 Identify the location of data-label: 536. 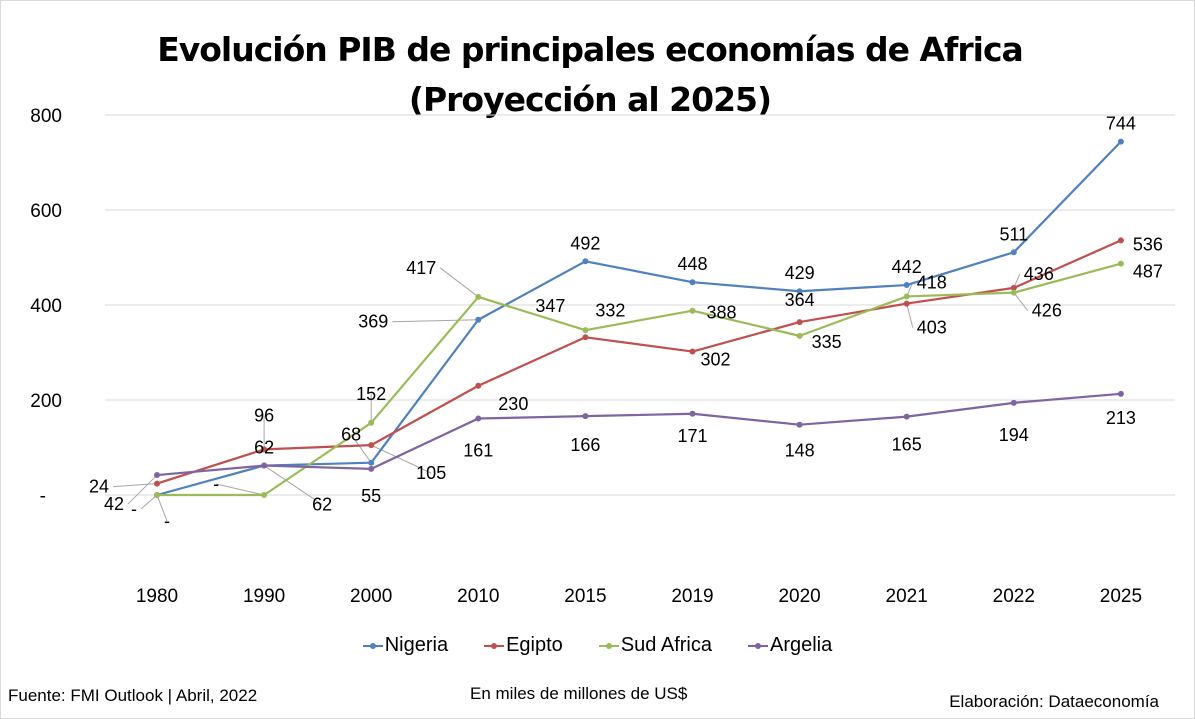
(1148, 244).